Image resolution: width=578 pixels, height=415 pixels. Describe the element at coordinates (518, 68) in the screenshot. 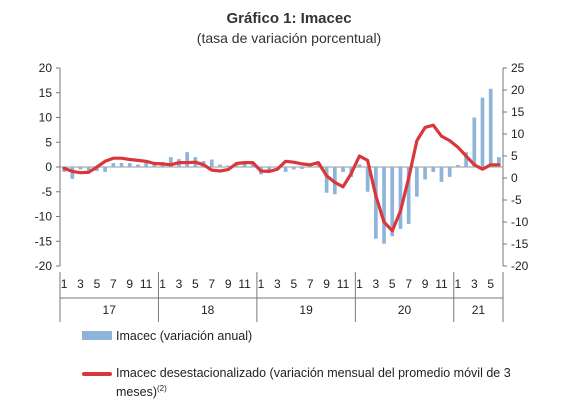

I see `right-tick-label: 25` at that location.